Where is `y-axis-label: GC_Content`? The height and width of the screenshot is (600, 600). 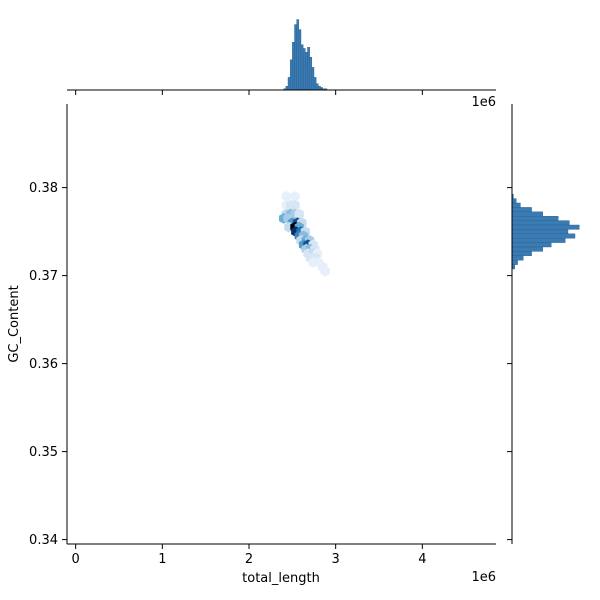
y-axis-label: GC_Content is located at coordinates (14, 323).